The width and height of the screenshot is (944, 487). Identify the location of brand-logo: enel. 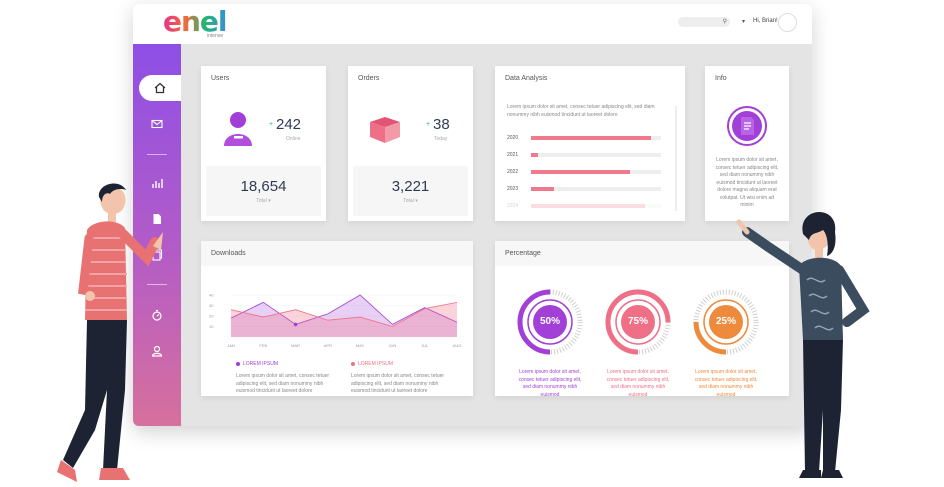
(195, 21).